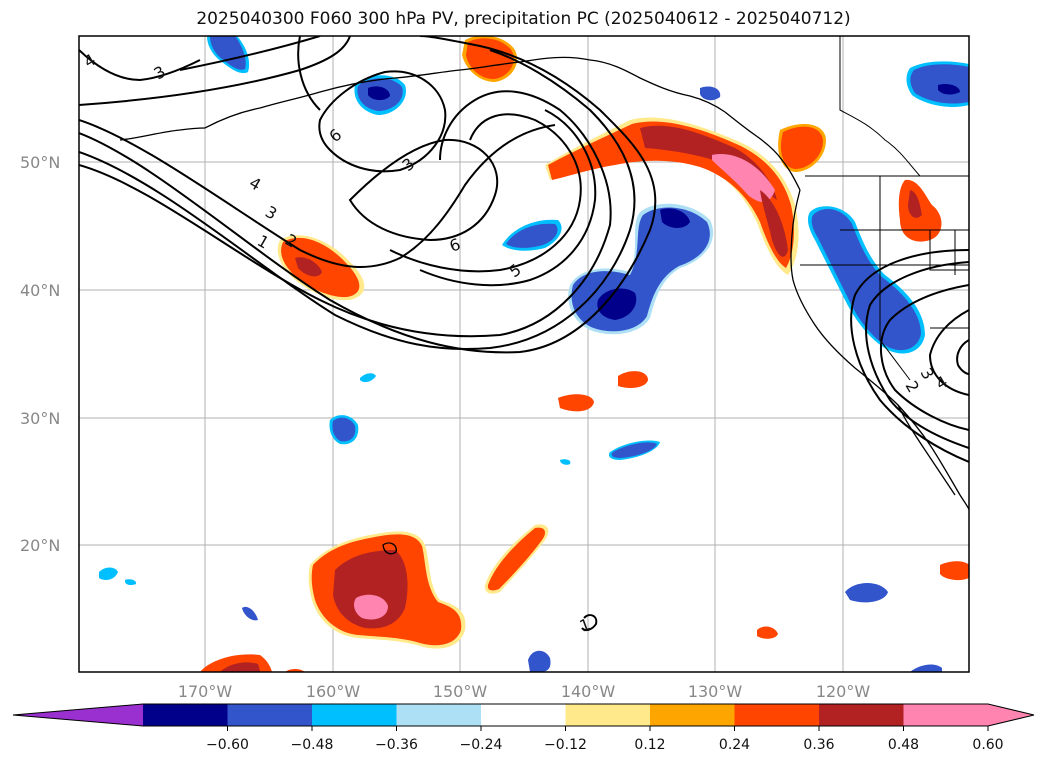  Describe the element at coordinates (588, 691) in the screenshot. I see `lon-label-140w: 140°W` at that location.